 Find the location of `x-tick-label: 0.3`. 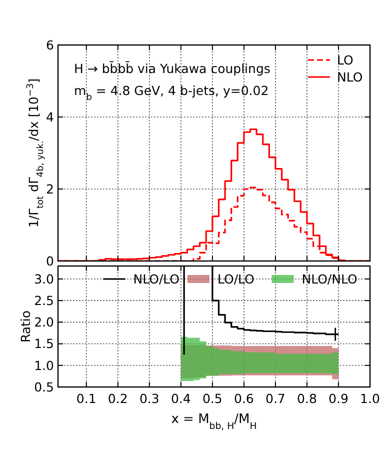

x-tick-label: 0.3 is located at coordinates (149, 398).